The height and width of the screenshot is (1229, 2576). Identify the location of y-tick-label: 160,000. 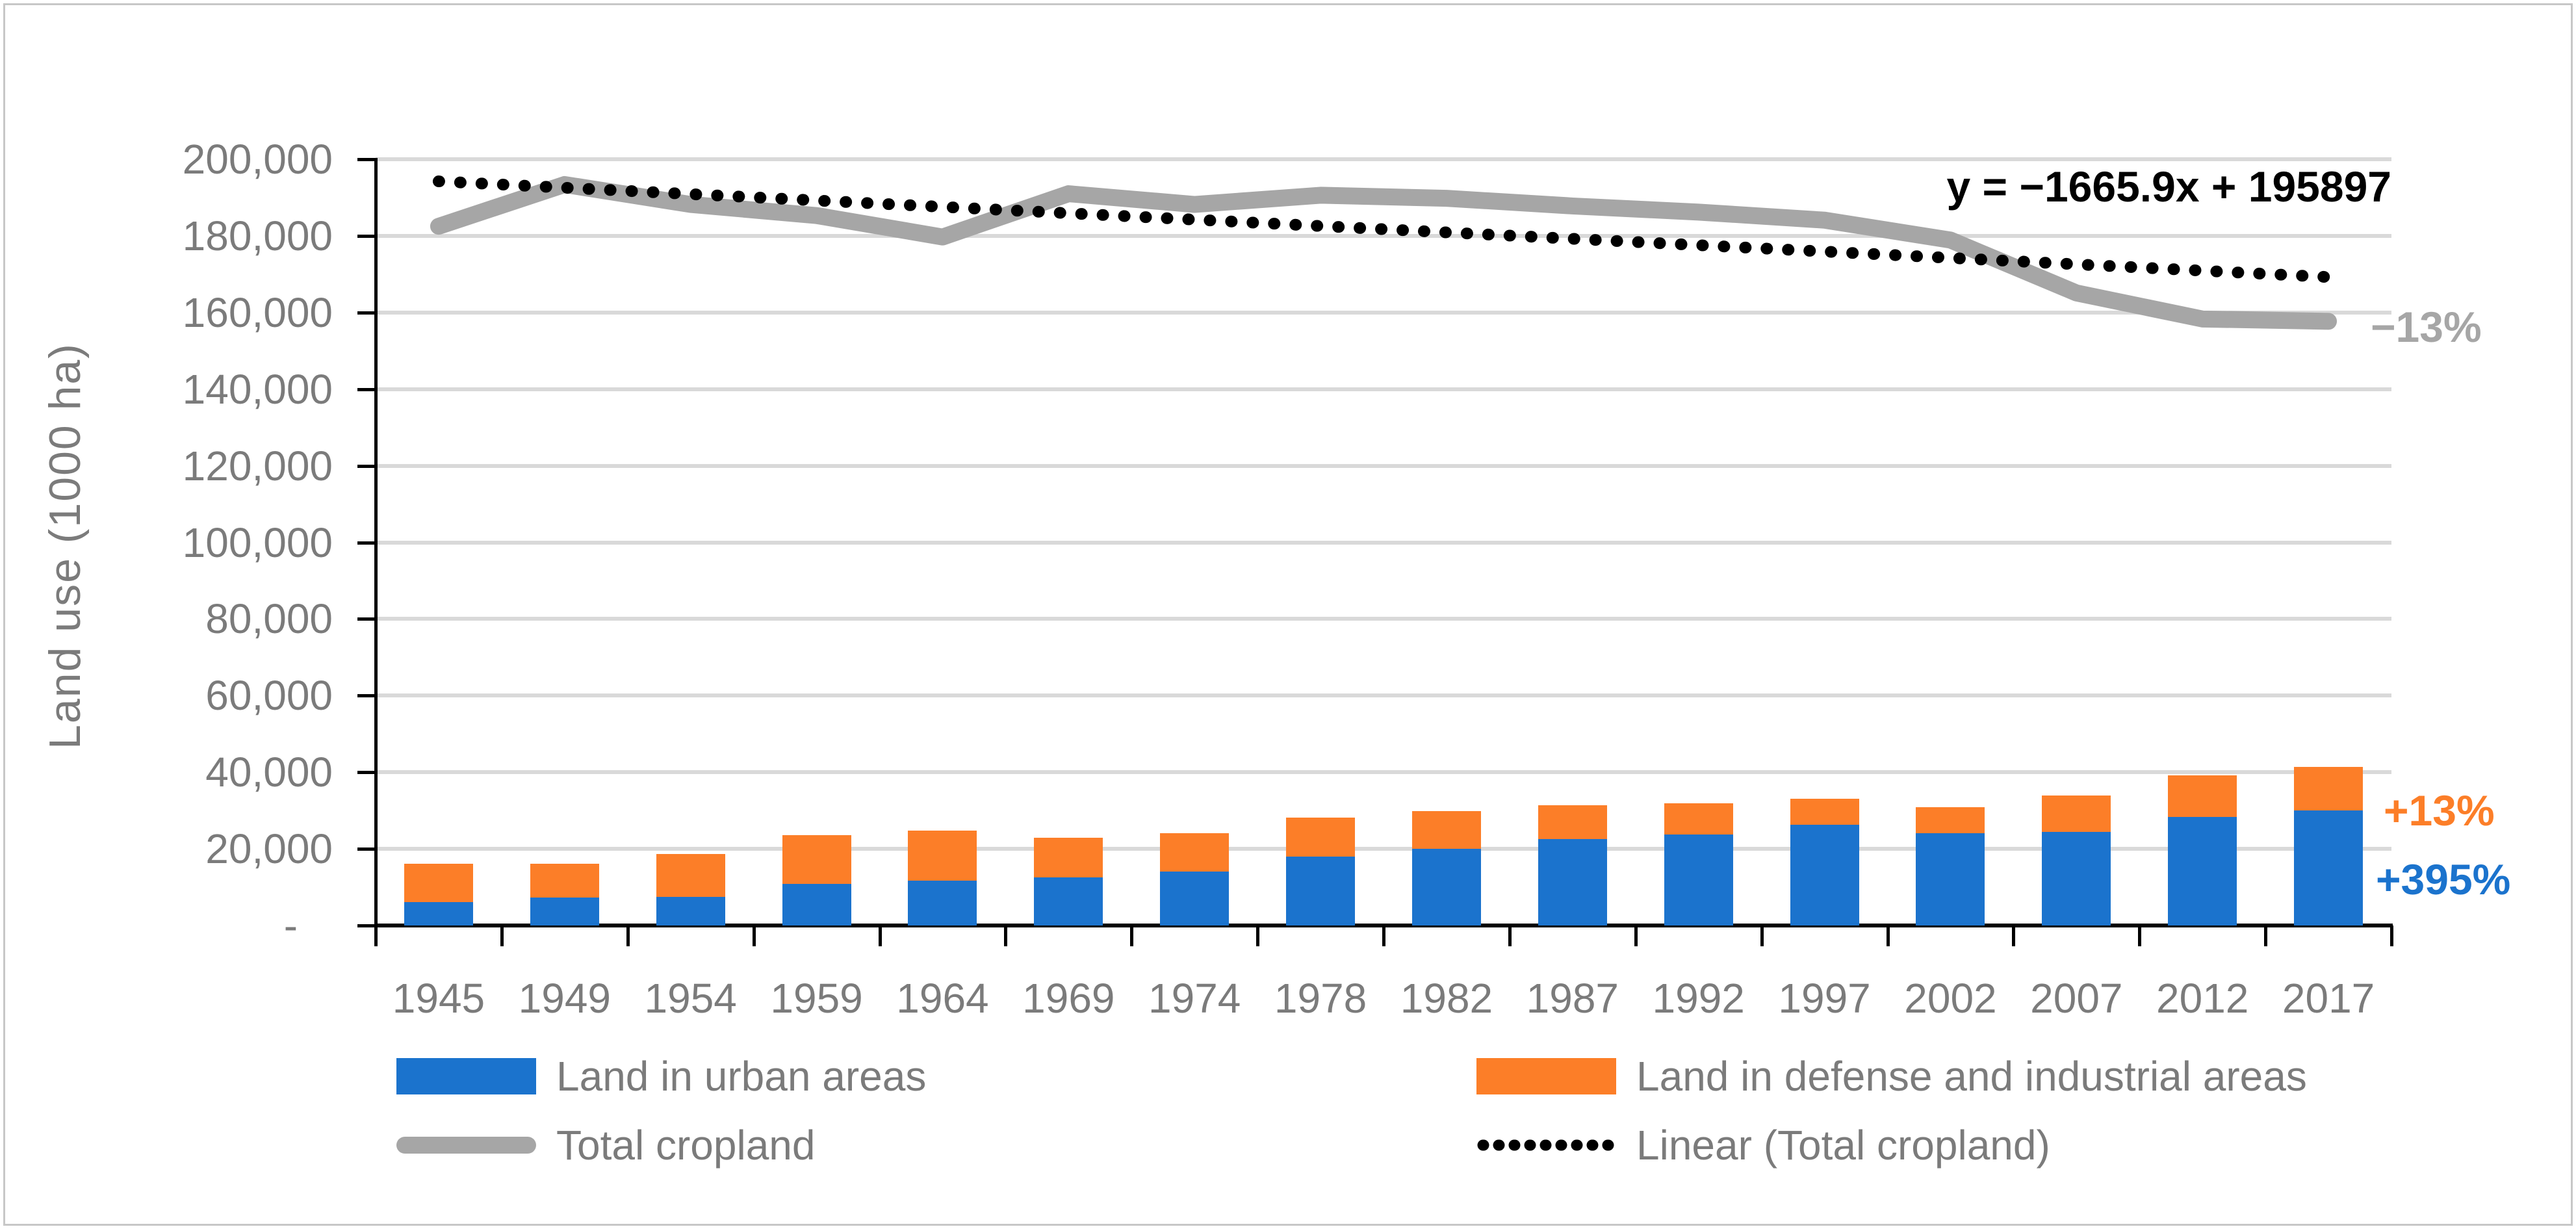
(257, 312).